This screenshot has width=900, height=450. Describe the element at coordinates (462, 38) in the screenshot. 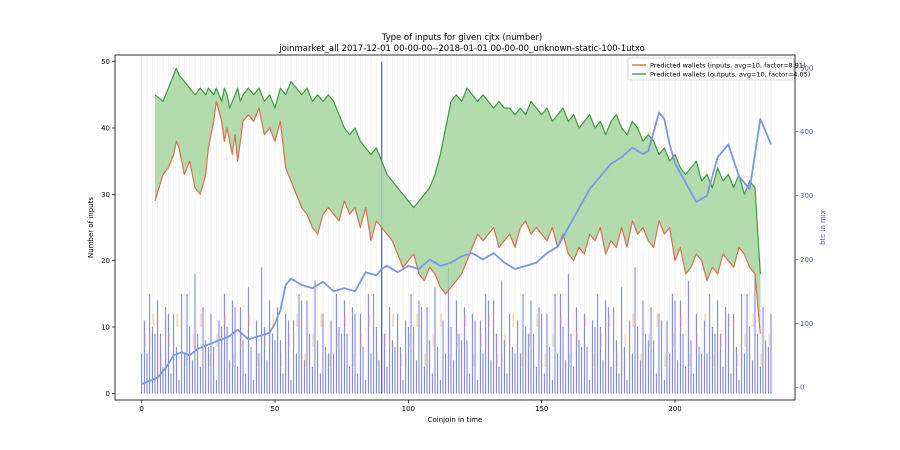

I see `chart-title: Type of inputs for given cjtx (number)` at that location.